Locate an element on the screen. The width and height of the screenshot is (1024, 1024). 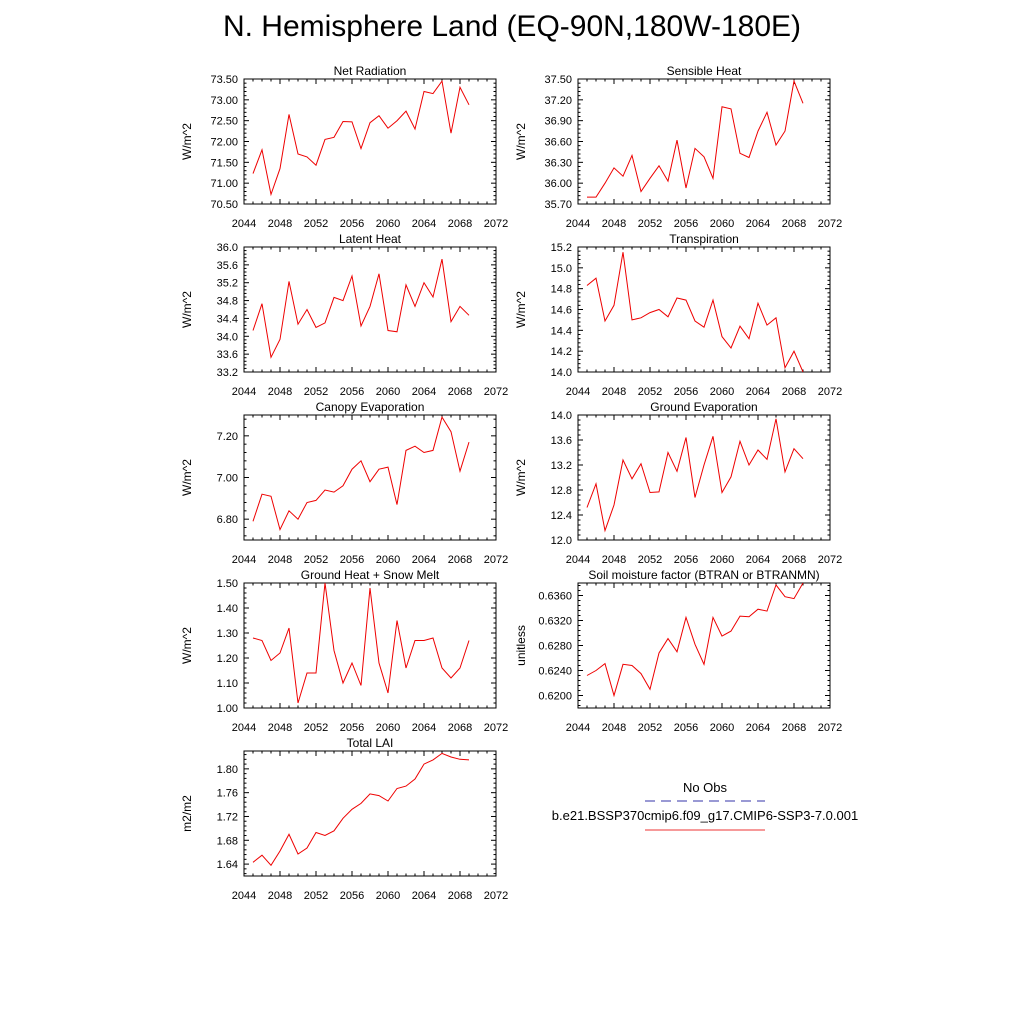
page-title: N. Hemisphere Land (EQ-90N,180W-180E) is located at coordinates (512, 26).